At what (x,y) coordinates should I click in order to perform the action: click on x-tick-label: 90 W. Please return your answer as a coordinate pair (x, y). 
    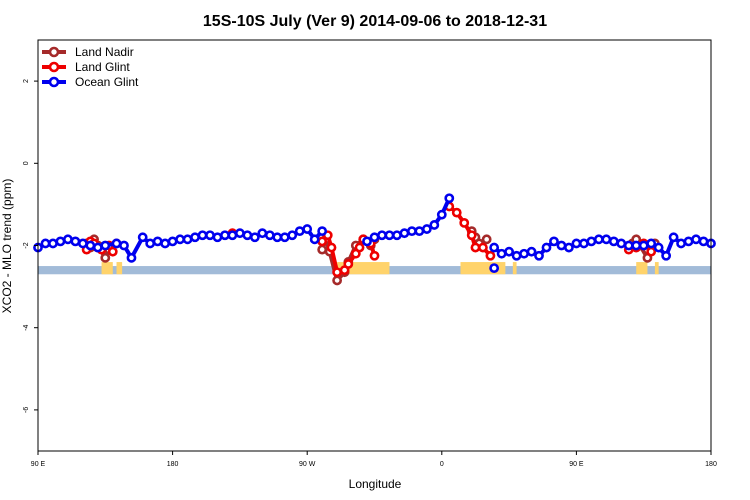
    Looking at the image, I should click on (307, 464).